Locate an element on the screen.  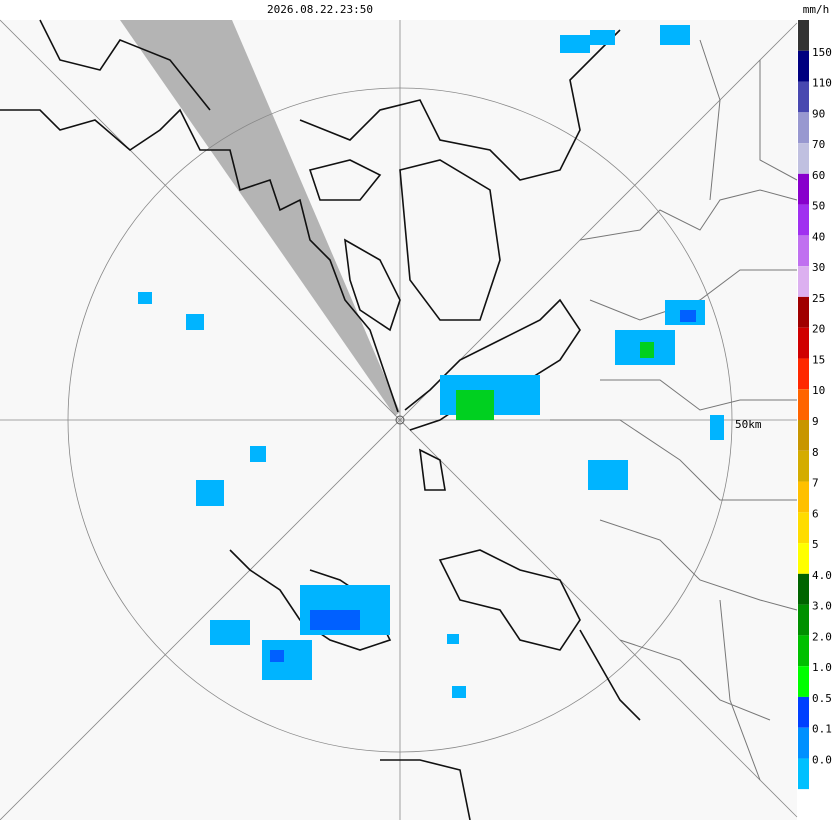
legend-label: 25 is located at coordinates (818, 298).